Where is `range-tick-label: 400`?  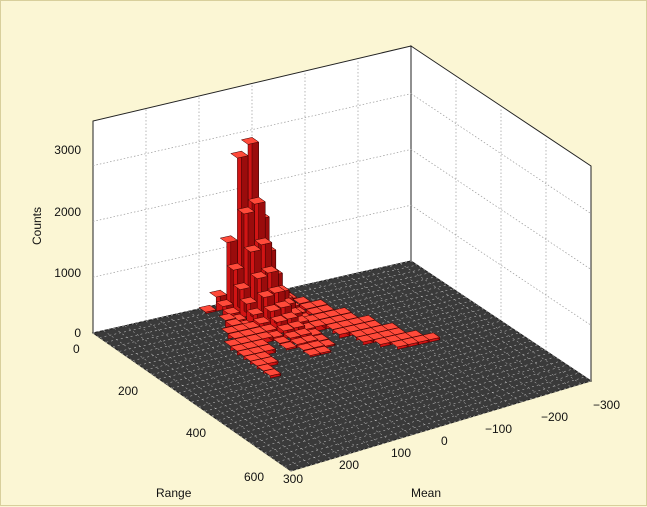
range-tick-label: 400 is located at coordinates (196, 433).